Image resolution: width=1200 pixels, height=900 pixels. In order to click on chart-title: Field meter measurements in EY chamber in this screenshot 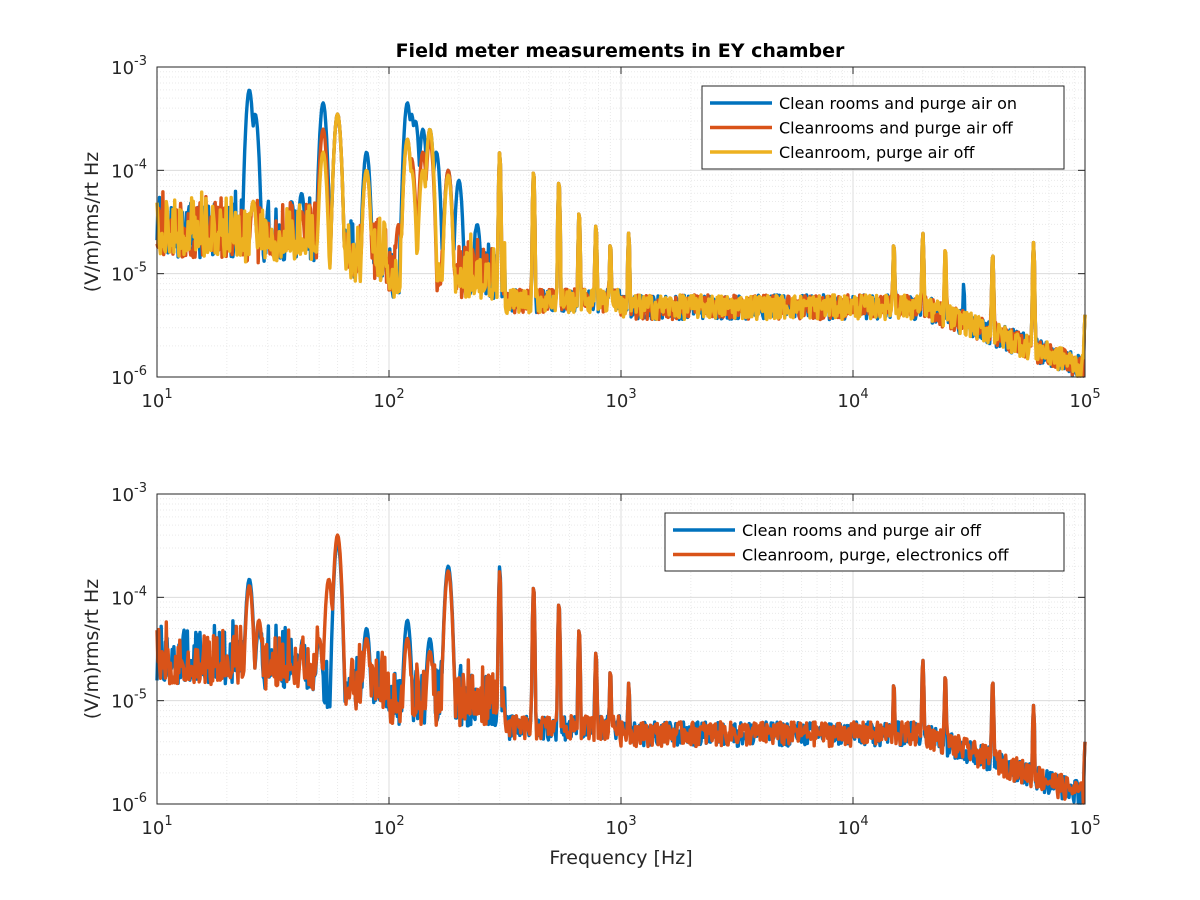, I will do `click(620, 51)`.